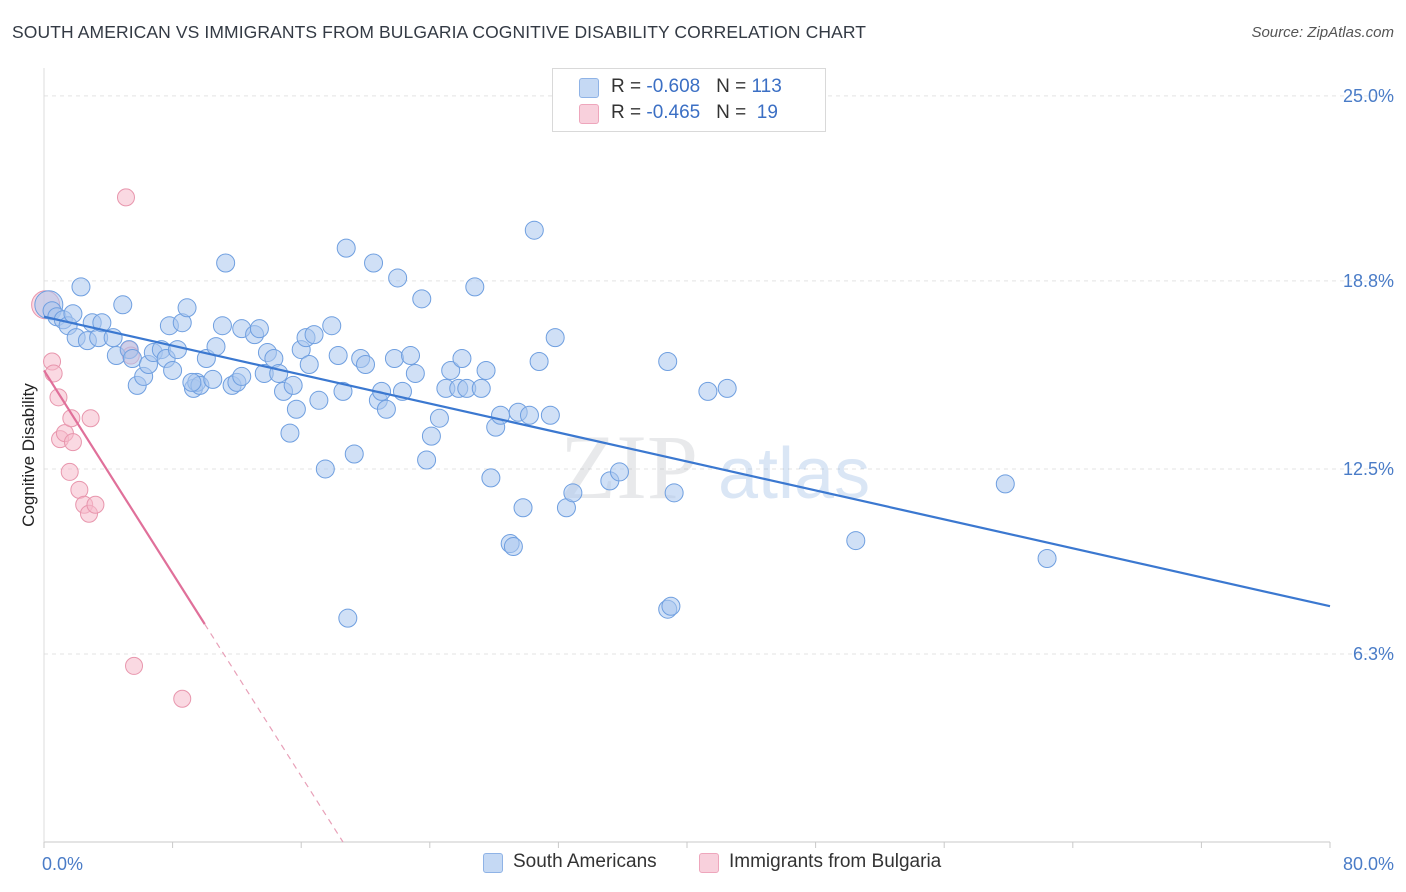  I want to click on watermark-zip: ZIP, so click(629, 467).